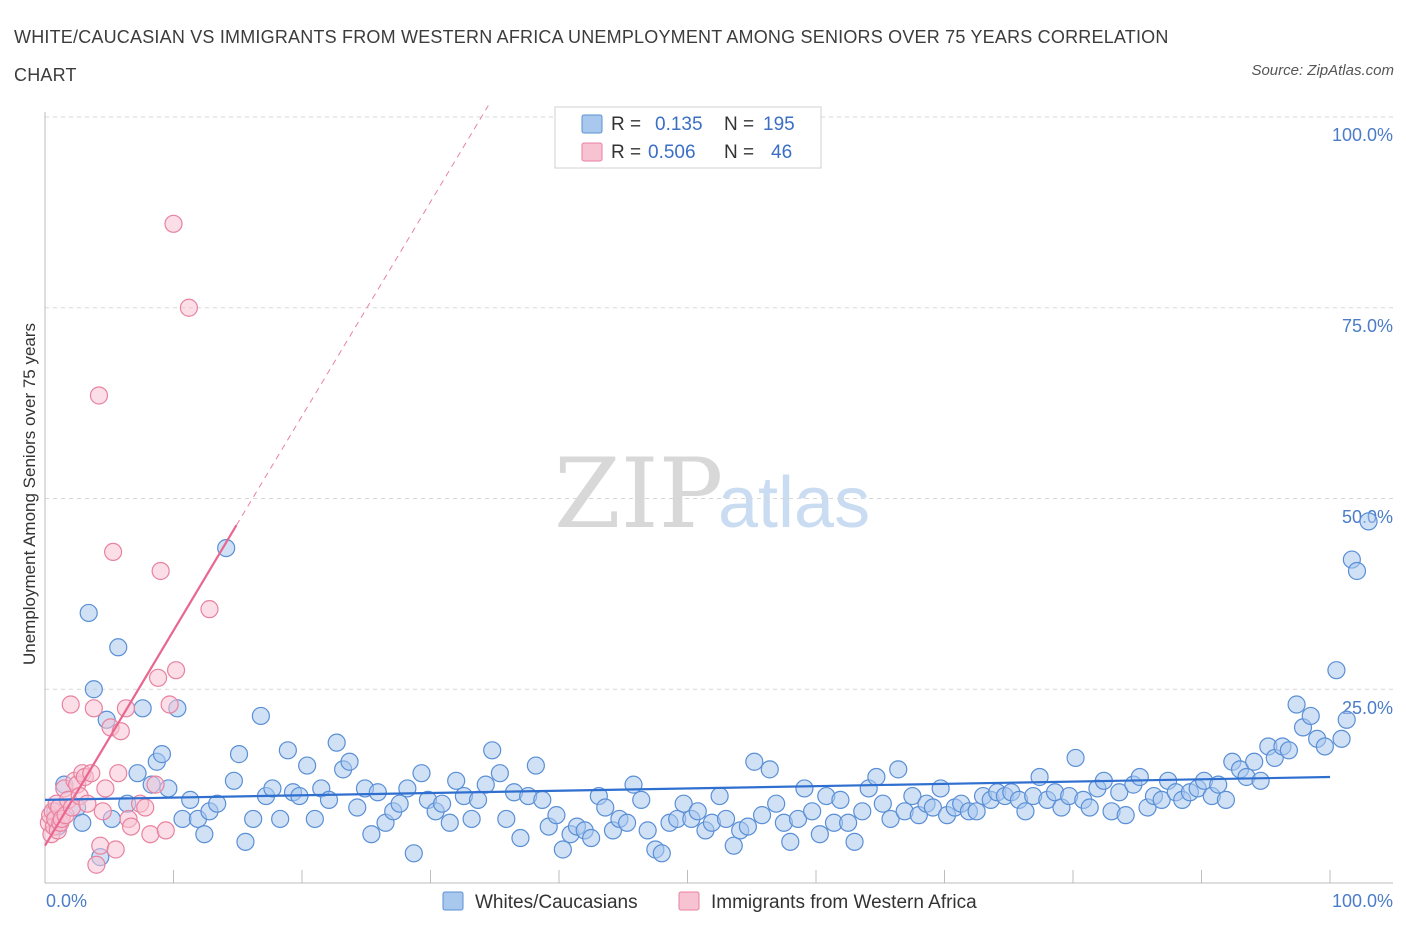  Describe the element at coordinates (781, 152) in the screenshot. I see `legend-n-value-2: 46` at that location.